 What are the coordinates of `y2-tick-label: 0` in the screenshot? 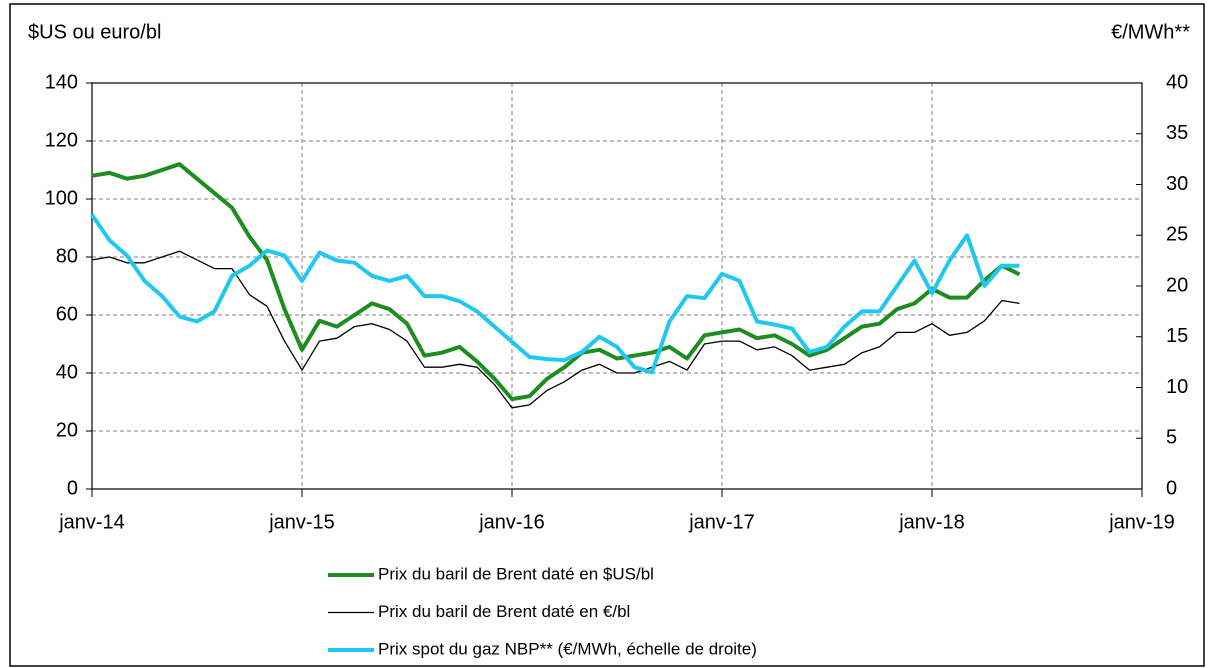 It's located at (1171, 488).